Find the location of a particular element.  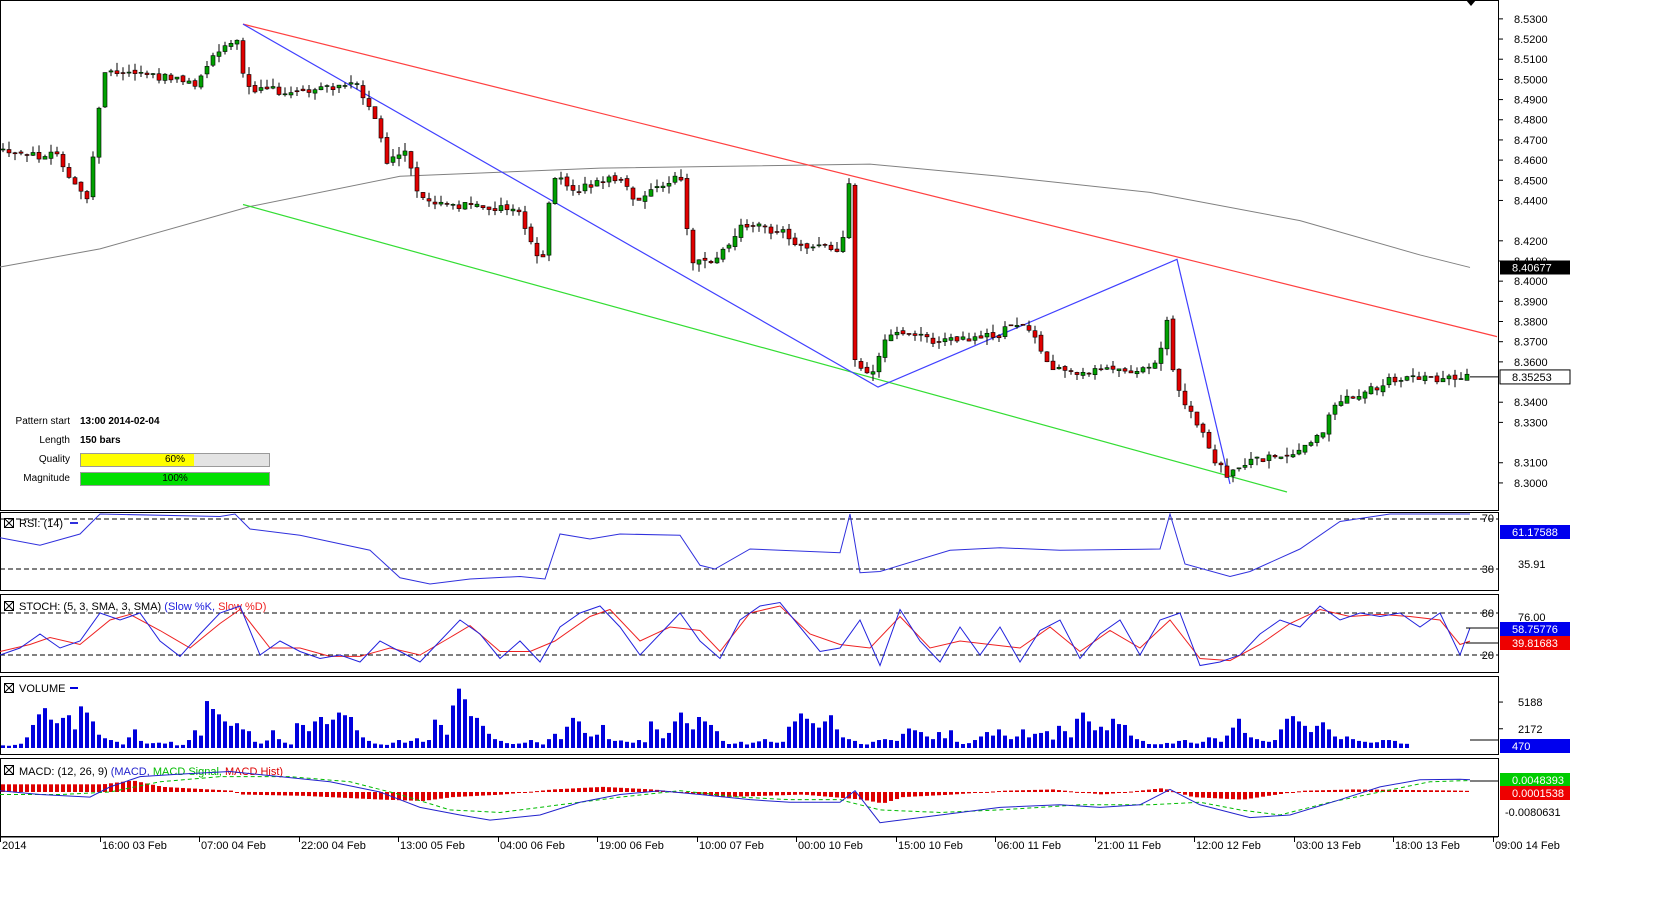

stoch-k-current-label: 58.75776 is located at coordinates (1535, 629).